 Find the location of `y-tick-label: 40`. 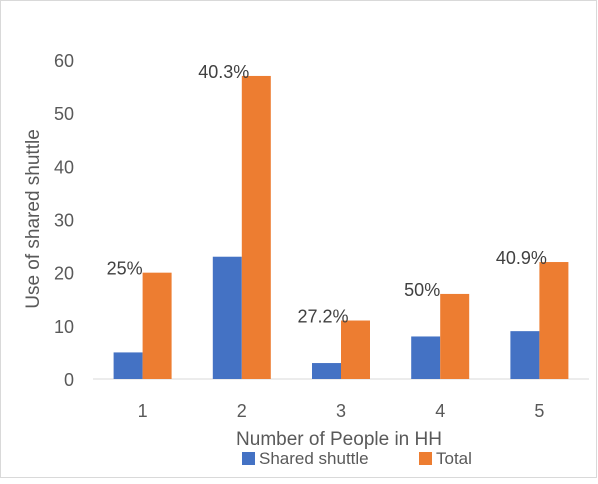

y-tick-label: 40 is located at coordinates (64, 167).